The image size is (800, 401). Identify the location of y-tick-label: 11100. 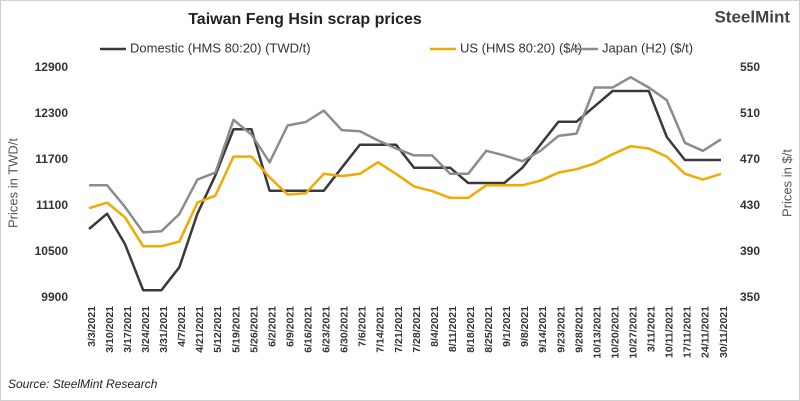
(52, 205).